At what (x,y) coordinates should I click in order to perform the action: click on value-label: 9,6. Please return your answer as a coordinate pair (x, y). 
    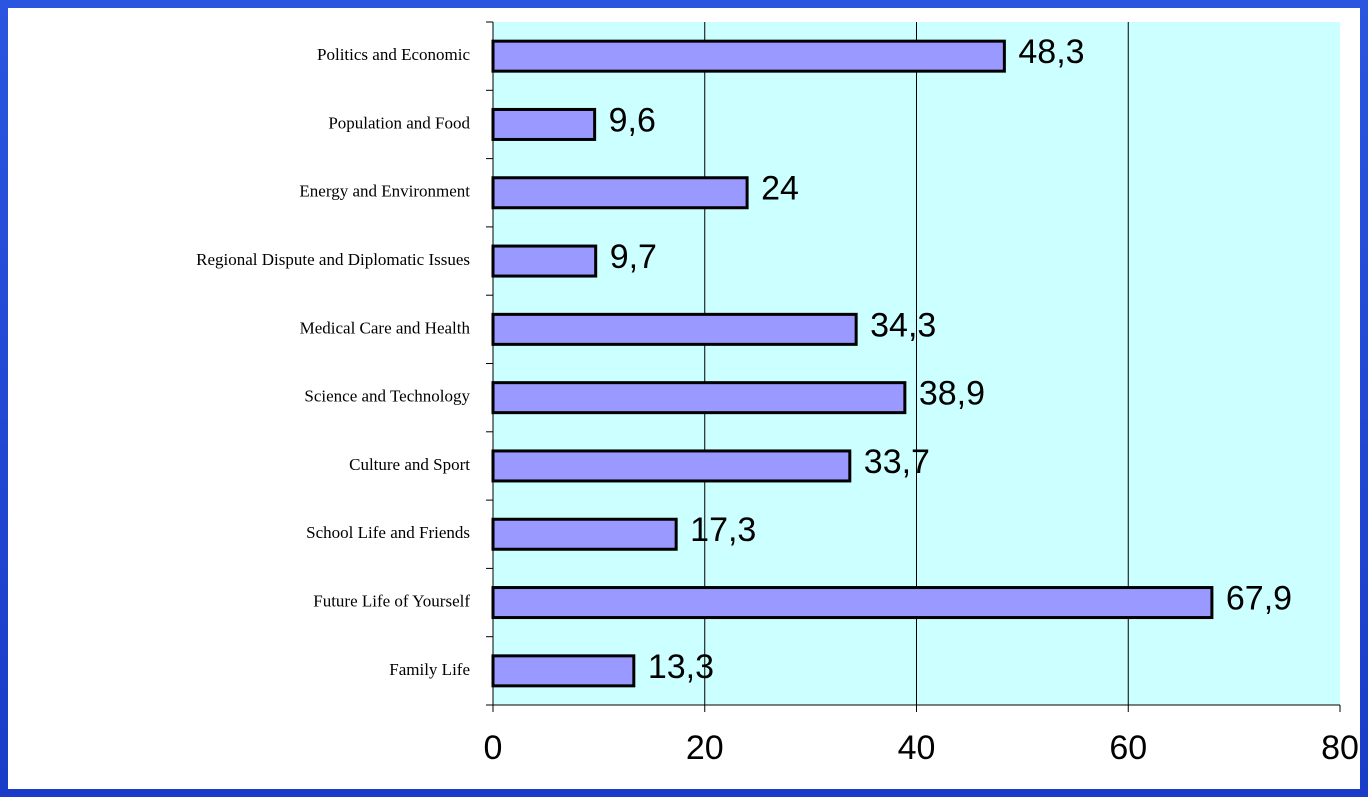
    Looking at the image, I should click on (632, 120).